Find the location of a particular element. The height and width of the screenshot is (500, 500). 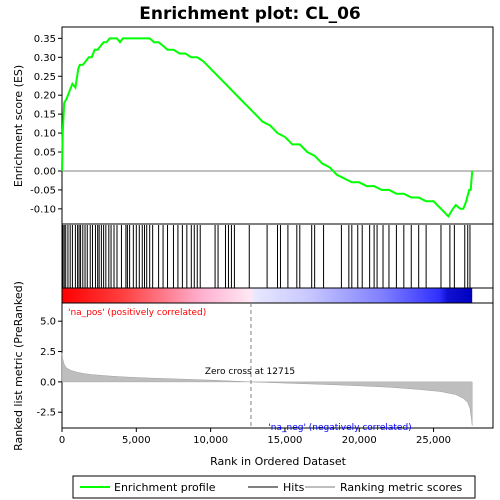

metric-y-tick-label: 2.5 is located at coordinates (48, 352).